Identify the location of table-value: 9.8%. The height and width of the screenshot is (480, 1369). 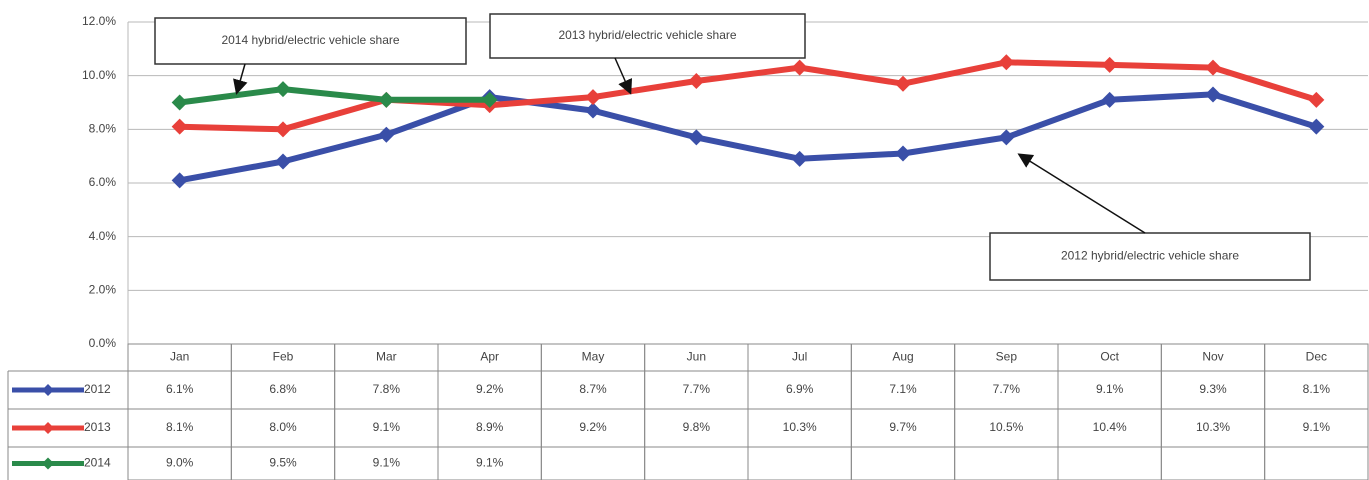
(697, 427).